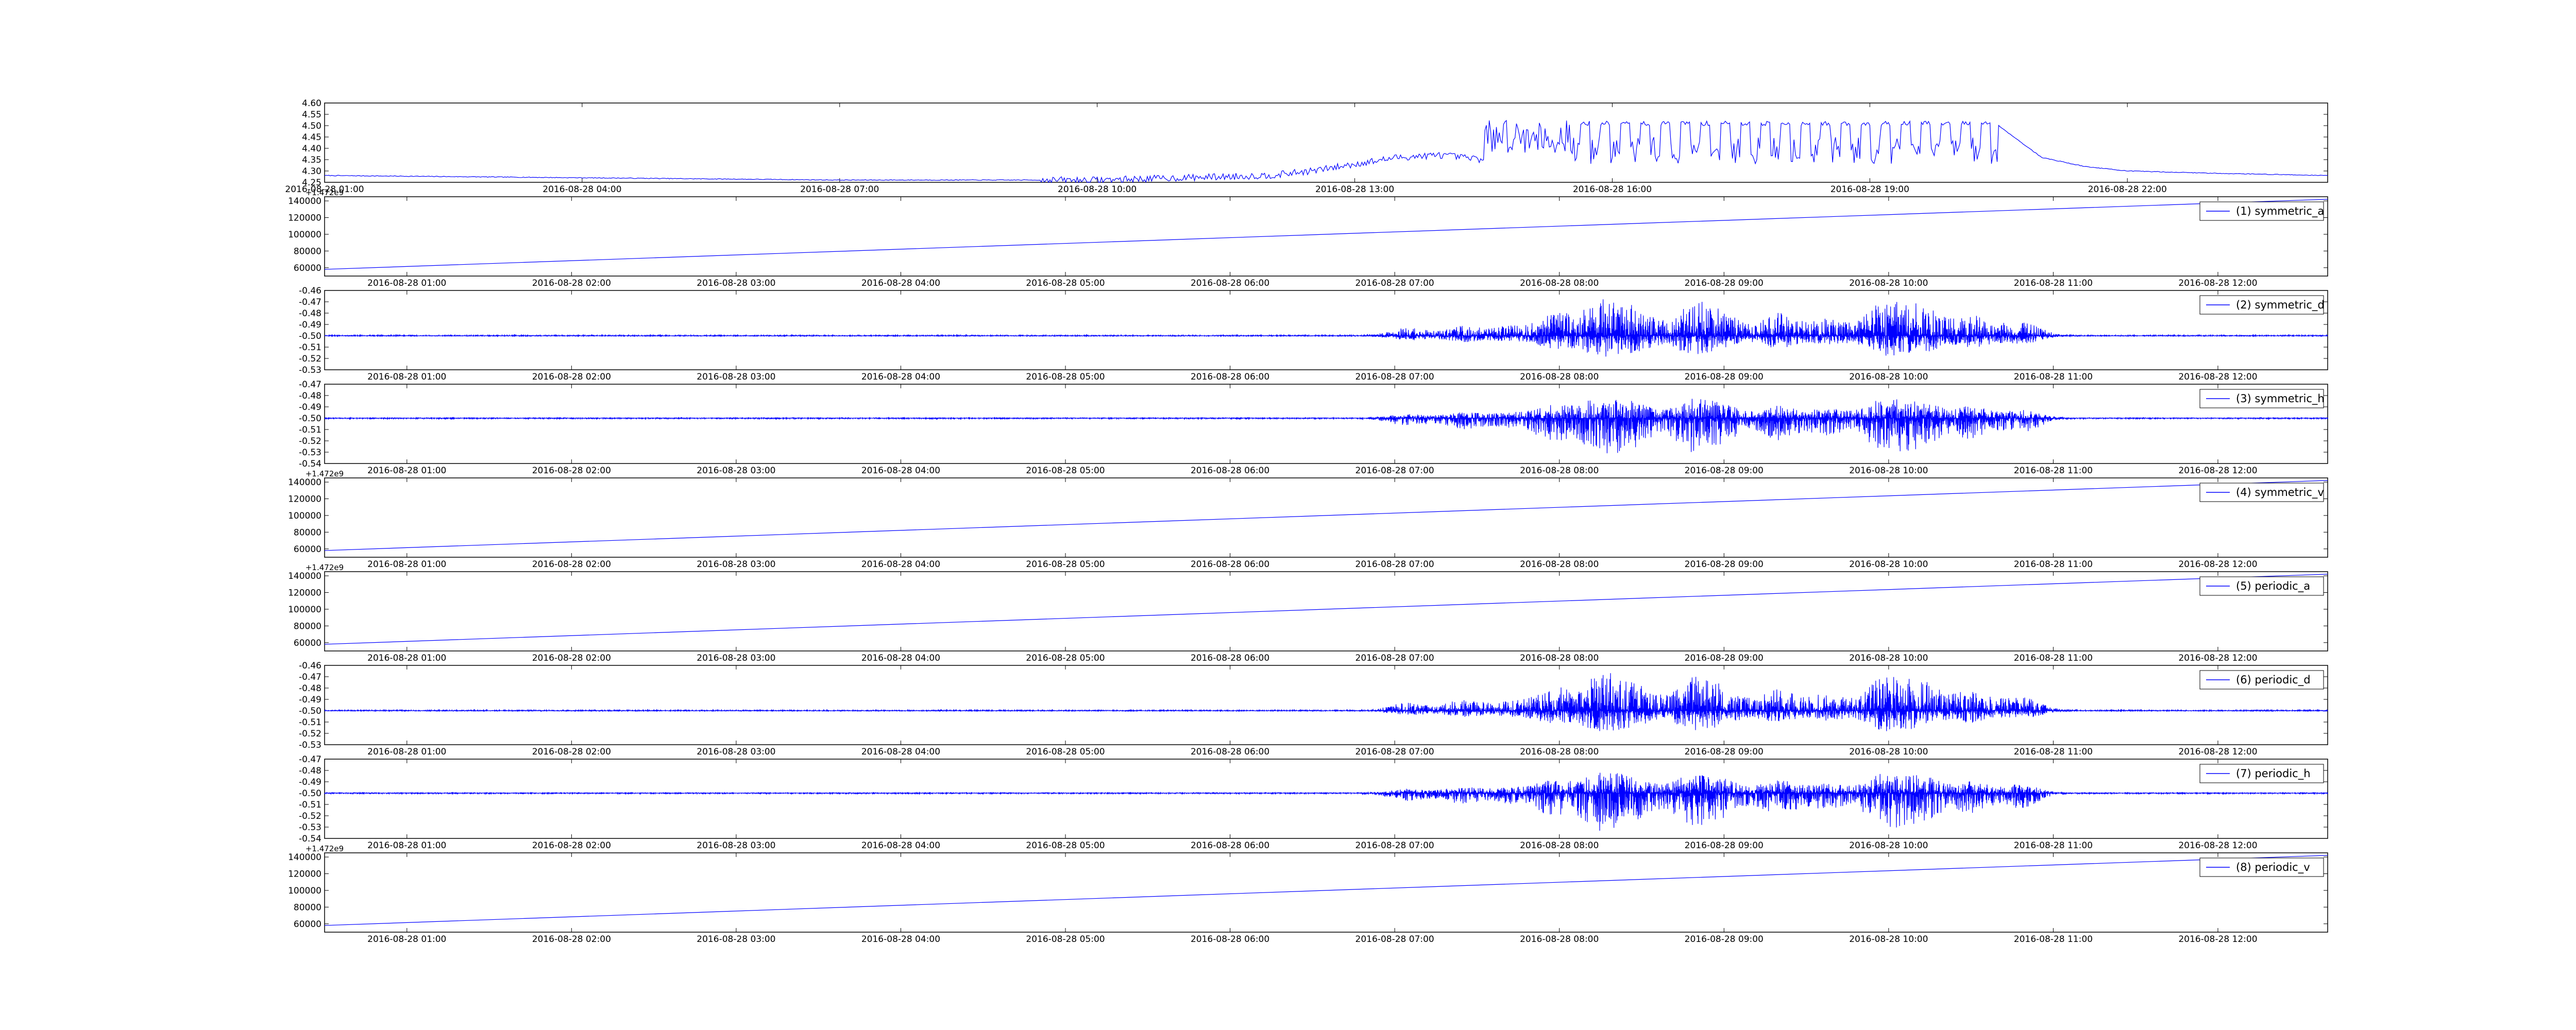 The width and height of the screenshot is (2576, 1030). I want to click on legend-label: (3) symmetric_h, so click(2280, 399).